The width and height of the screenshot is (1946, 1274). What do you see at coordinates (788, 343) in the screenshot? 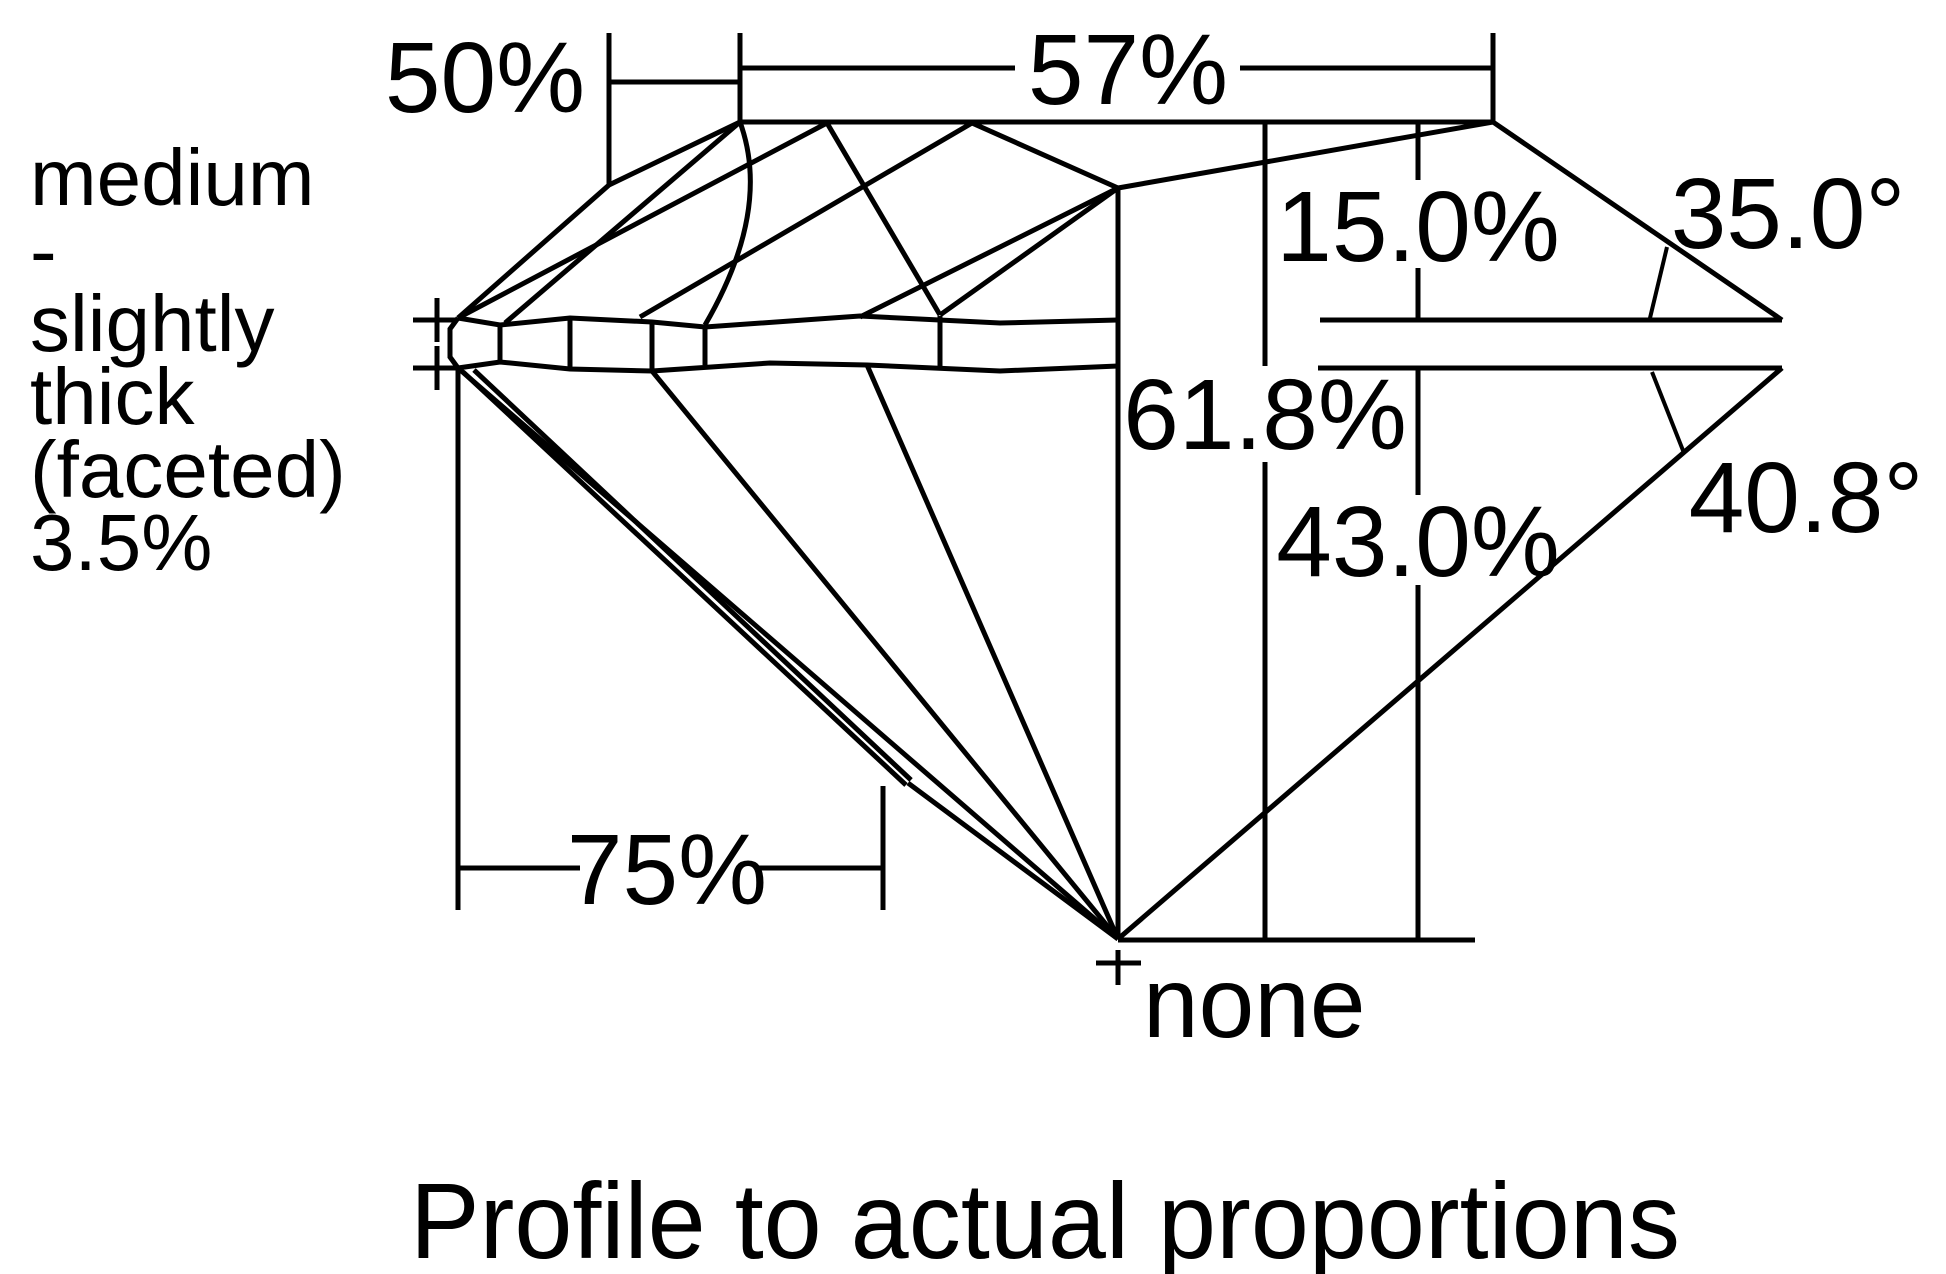
I see `girdle-band` at bounding box center [788, 343].